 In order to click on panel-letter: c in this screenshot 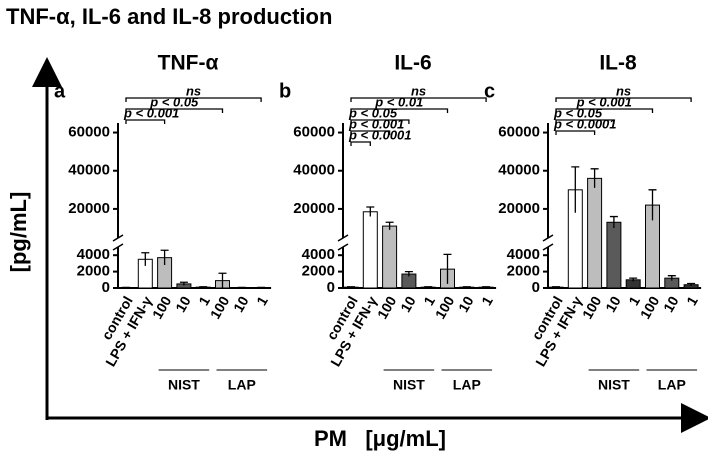, I will do `click(489, 91)`.